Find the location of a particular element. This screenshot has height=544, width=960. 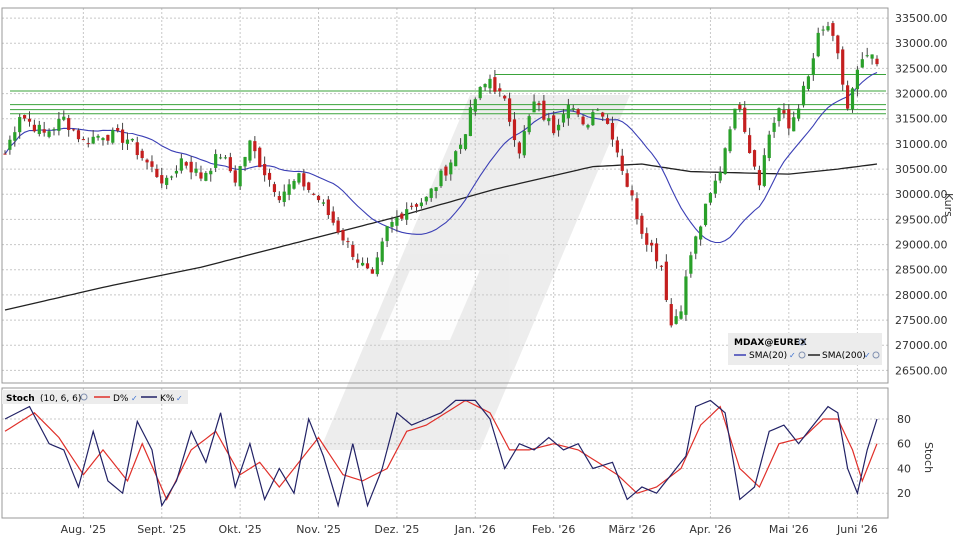

stoch-tick-label: 20 is located at coordinates (904, 493).